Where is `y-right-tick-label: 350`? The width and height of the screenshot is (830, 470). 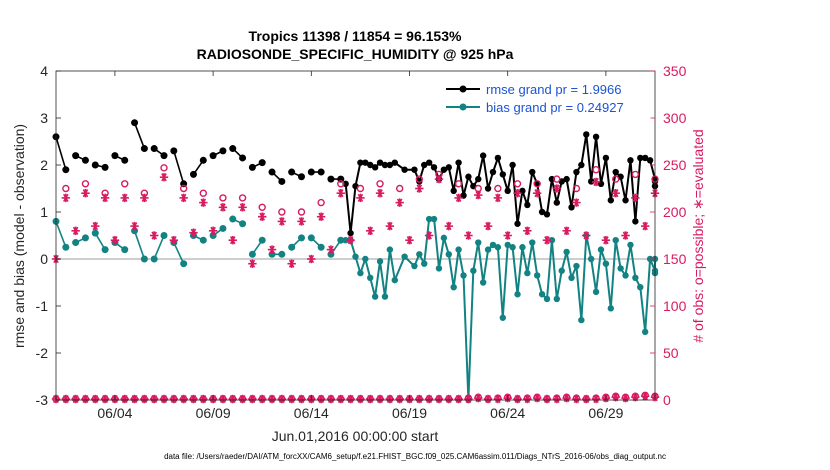 y-right-tick-label: 350 is located at coordinates (675, 71).